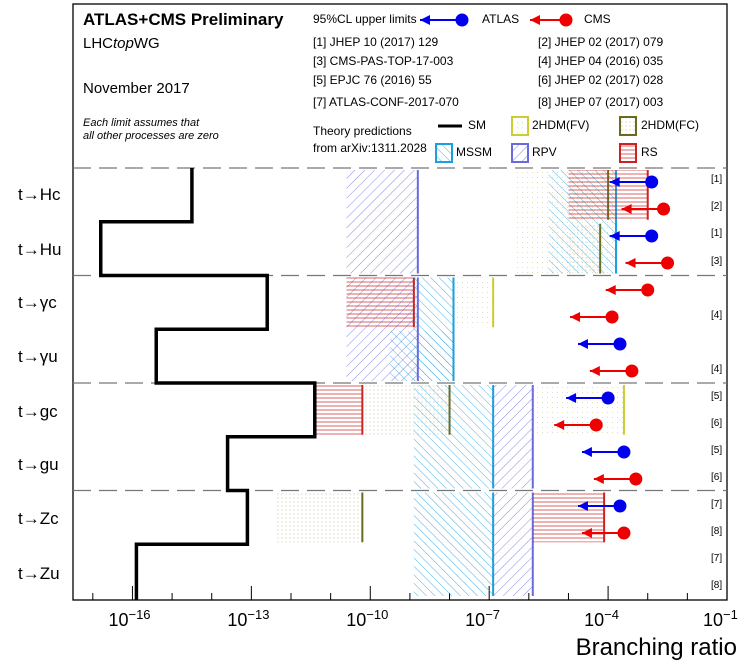  I want to click on category-label: t→Zu, so click(39, 573).